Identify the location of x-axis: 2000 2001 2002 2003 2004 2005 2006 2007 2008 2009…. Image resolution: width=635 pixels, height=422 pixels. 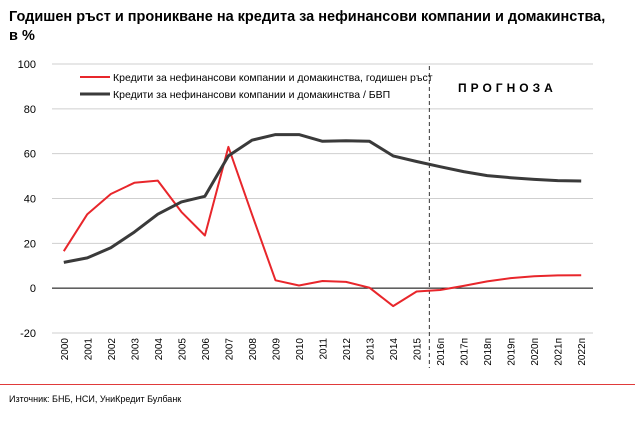
(324, 352).